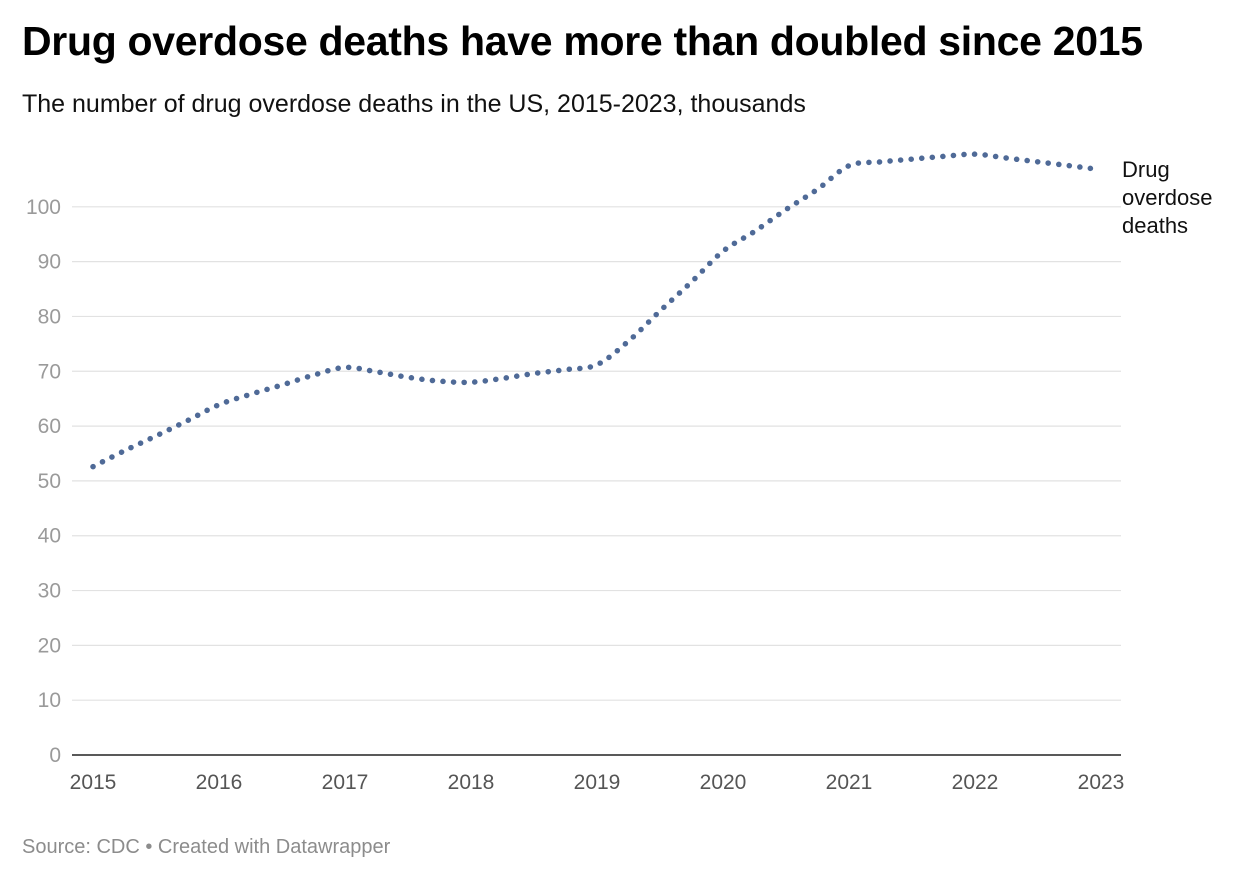 The width and height of the screenshot is (1240, 882). Describe the element at coordinates (49, 536) in the screenshot. I see `y-tick-label: 40` at that location.